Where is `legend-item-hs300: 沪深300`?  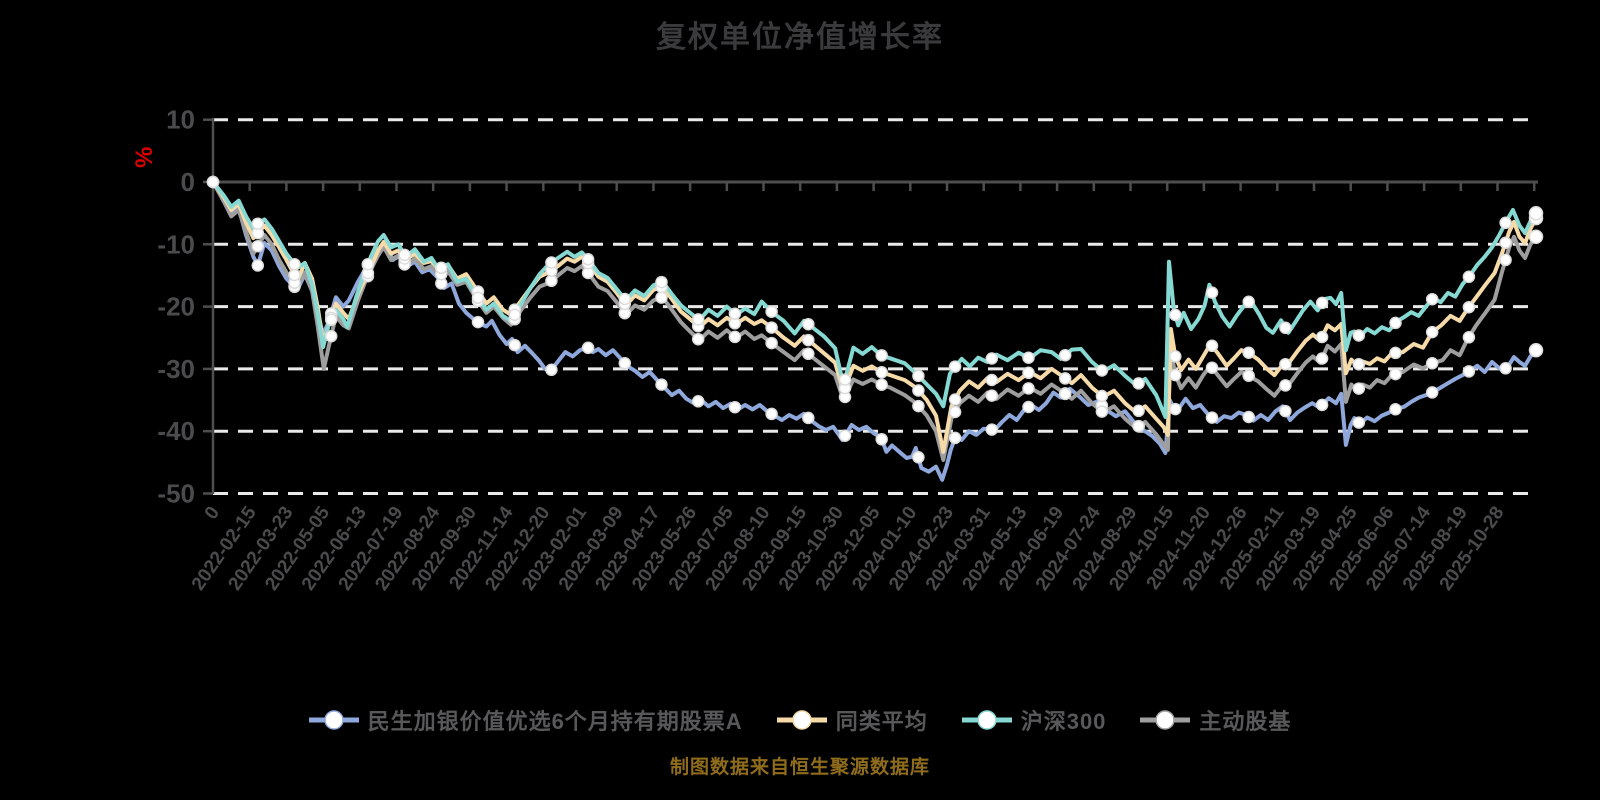 legend-item-hs300: 沪深300 is located at coordinates (1034, 720).